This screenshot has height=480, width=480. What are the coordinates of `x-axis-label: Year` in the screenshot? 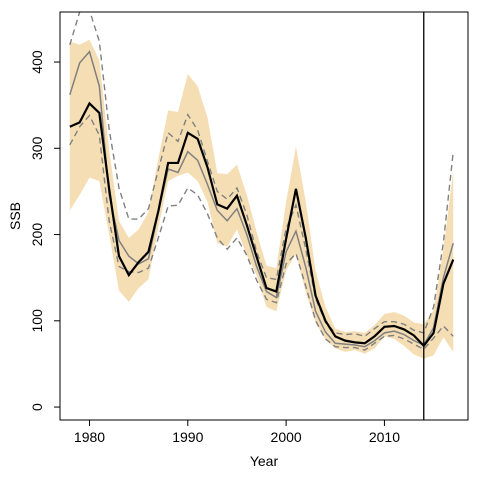 It's located at (264, 461).